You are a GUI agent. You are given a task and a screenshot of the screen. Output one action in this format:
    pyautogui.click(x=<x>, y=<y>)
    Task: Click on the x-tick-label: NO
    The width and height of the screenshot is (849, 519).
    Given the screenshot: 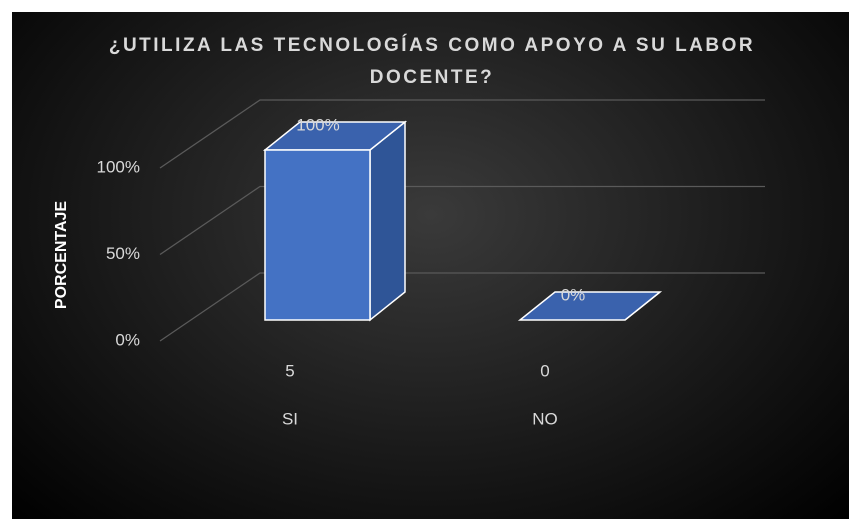 What is the action you would take?
    pyautogui.click(x=545, y=418)
    